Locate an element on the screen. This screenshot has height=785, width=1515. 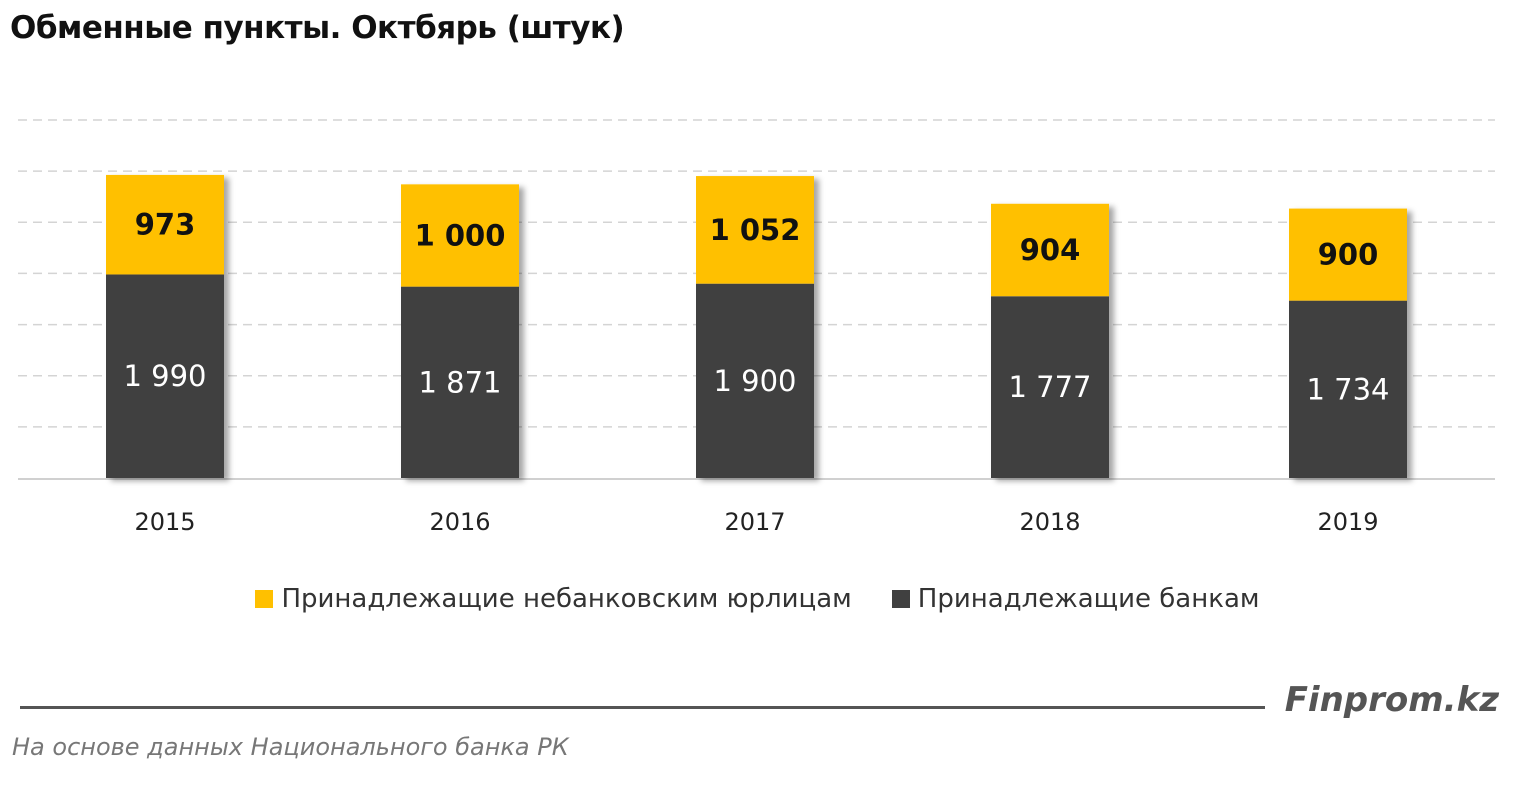
data-label: 973 is located at coordinates (165, 225).